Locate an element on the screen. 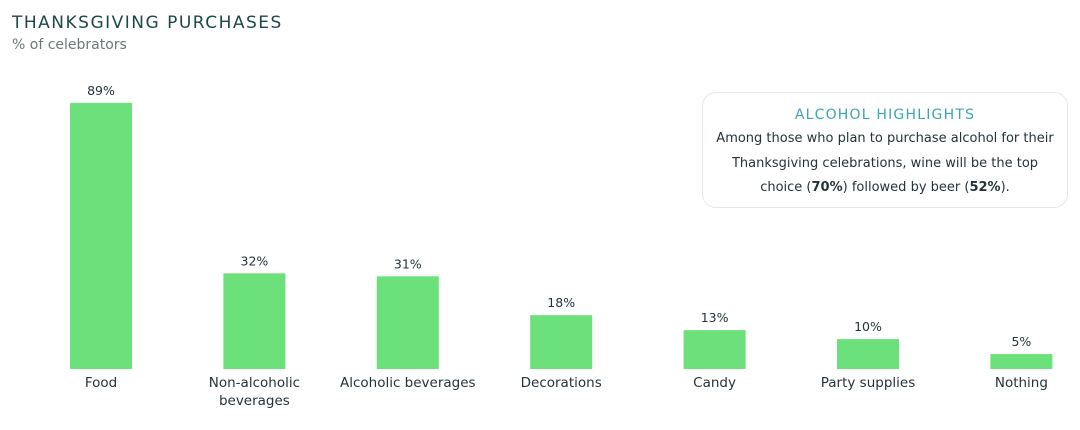 This screenshot has height=430, width=1080. value-label: 18% is located at coordinates (561, 302).